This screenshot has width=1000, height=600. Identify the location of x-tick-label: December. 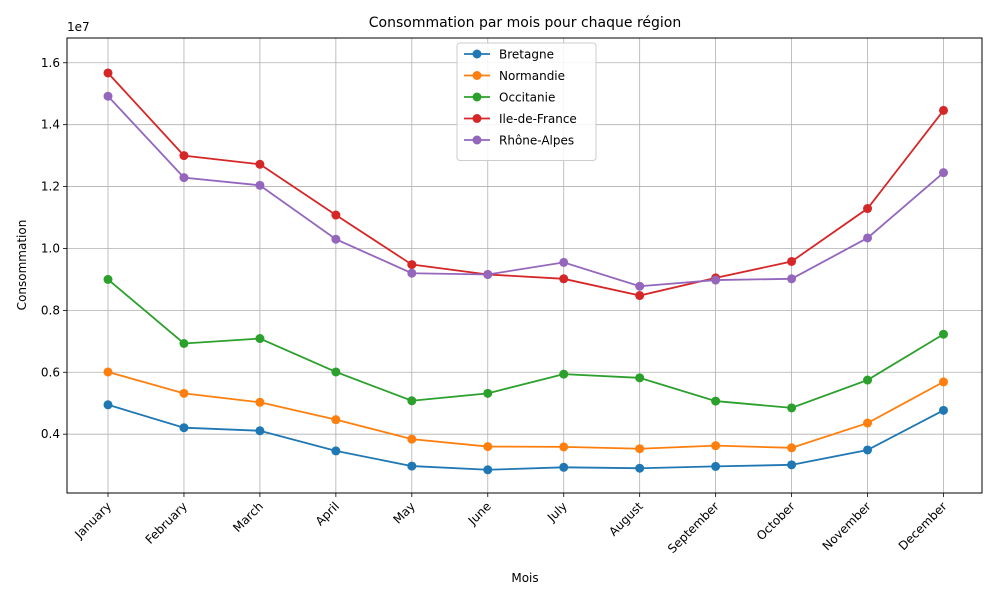
(923, 526).